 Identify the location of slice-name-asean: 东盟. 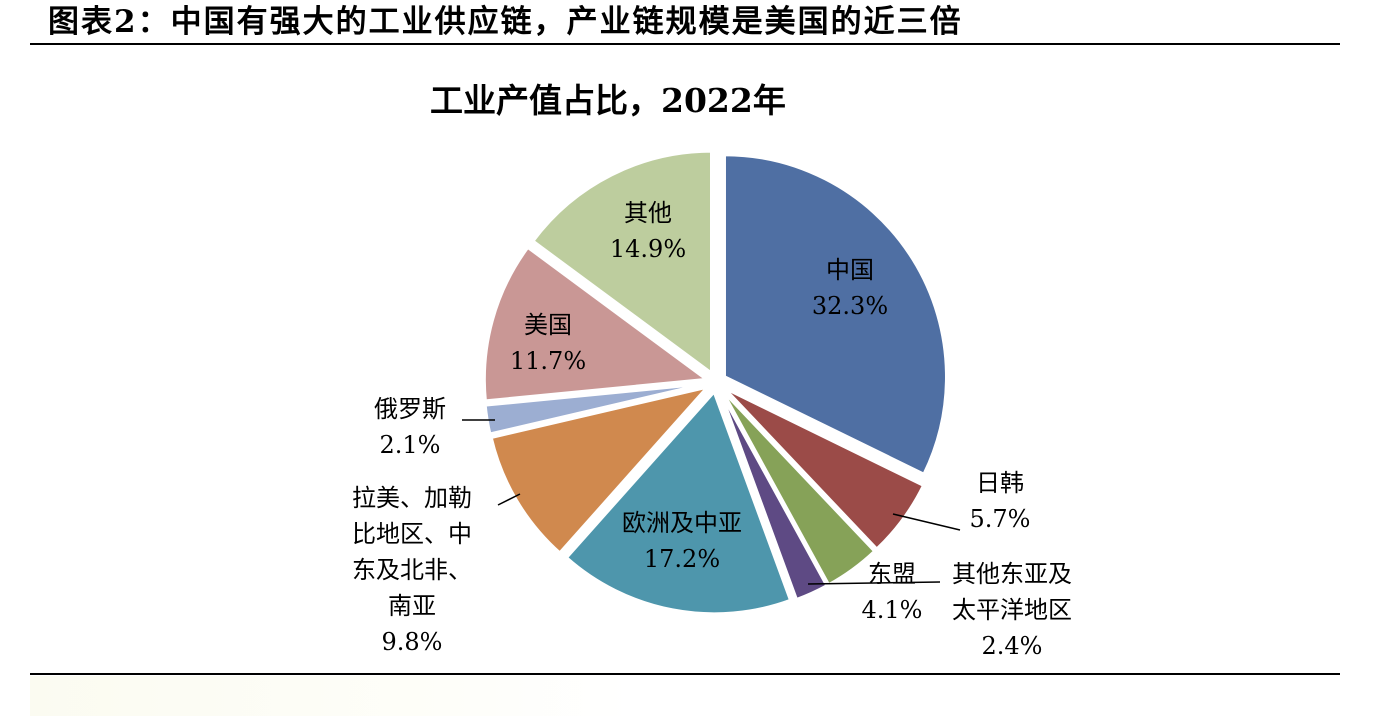
(892, 574).